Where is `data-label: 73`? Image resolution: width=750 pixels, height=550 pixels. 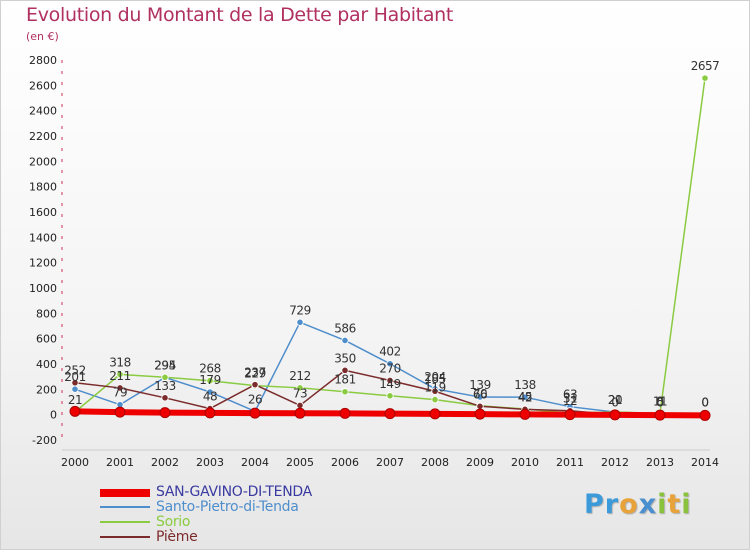
data-label: 73 is located at coordinates (300, 393).